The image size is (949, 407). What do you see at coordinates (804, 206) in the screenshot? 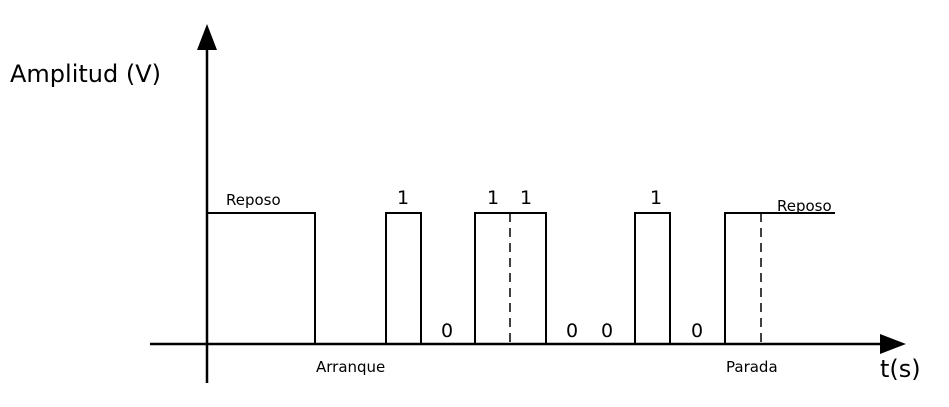
I see `idle-end-label: Reposo` at bounding box center [804, 206].